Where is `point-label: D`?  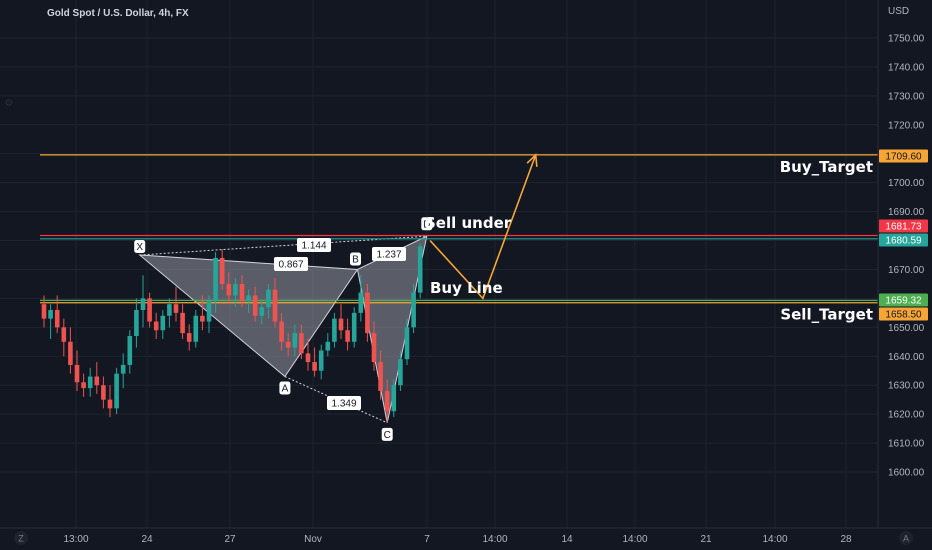
point-label: D is located at coordinates (426, 224).